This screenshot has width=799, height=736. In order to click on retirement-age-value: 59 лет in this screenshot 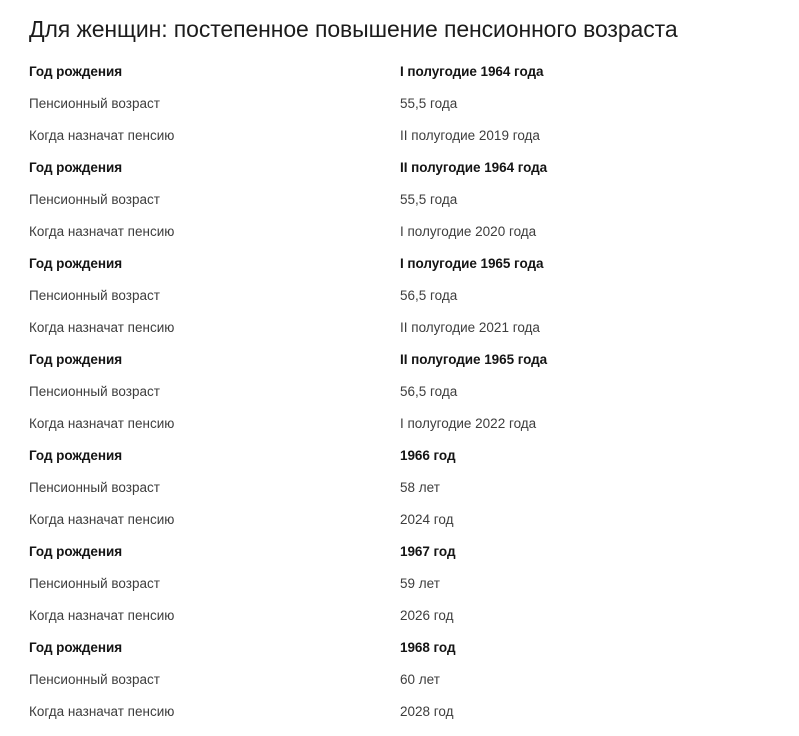, I will do `click(420, 583)`.